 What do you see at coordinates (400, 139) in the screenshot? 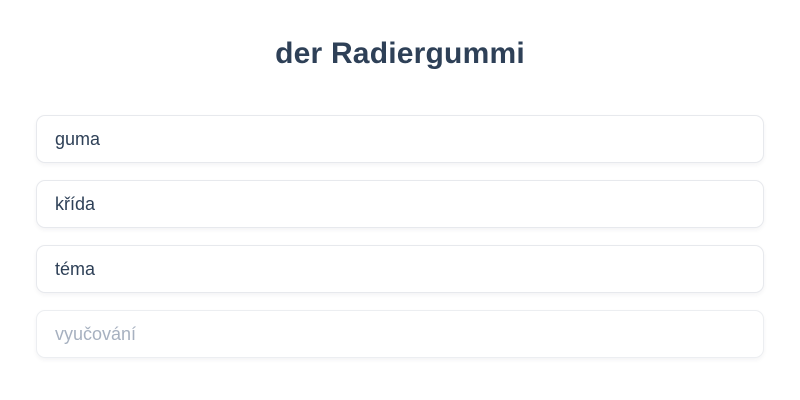
I see `answer-option-1: guma` at bounding box center [400, 139].